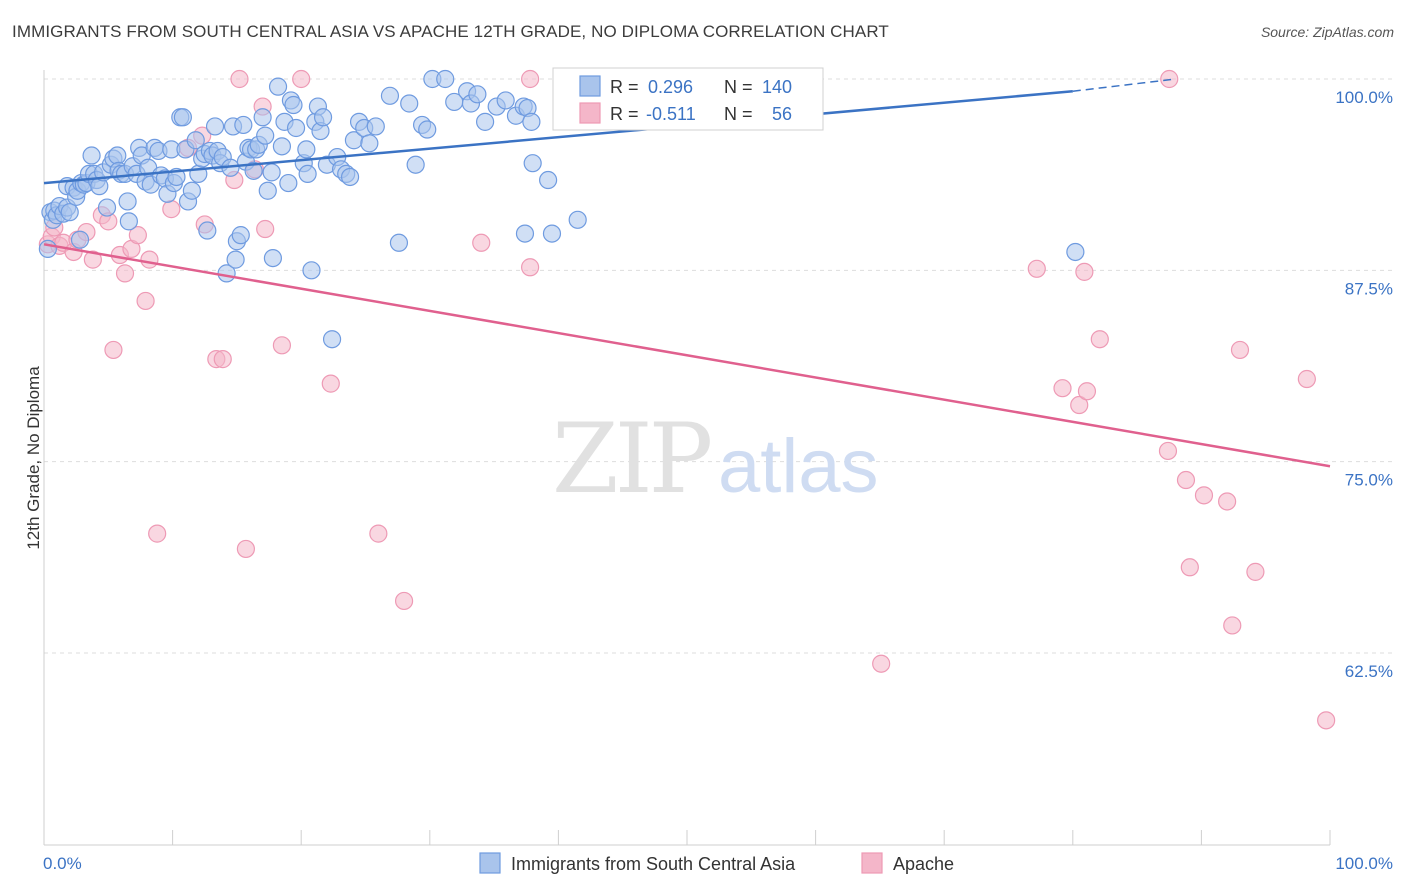 This screenshot has height=892, width=1406. What do you see at coordinates (558, 137) in the screenshot?
I see `trend-line-blue` at bounding box center [558, 137].